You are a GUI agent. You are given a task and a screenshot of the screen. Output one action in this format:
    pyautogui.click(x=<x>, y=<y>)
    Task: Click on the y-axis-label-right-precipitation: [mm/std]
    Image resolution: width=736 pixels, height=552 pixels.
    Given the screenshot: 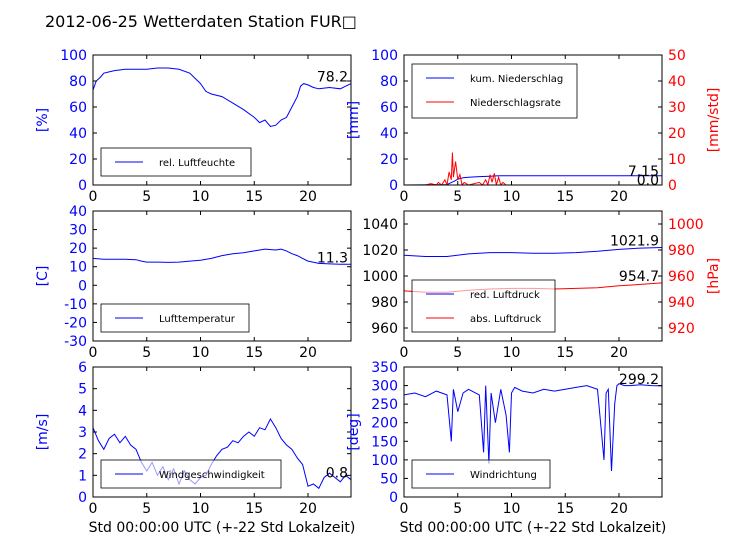 What is the action you would take?
    pyautogui.click(x=714, y=120)
    